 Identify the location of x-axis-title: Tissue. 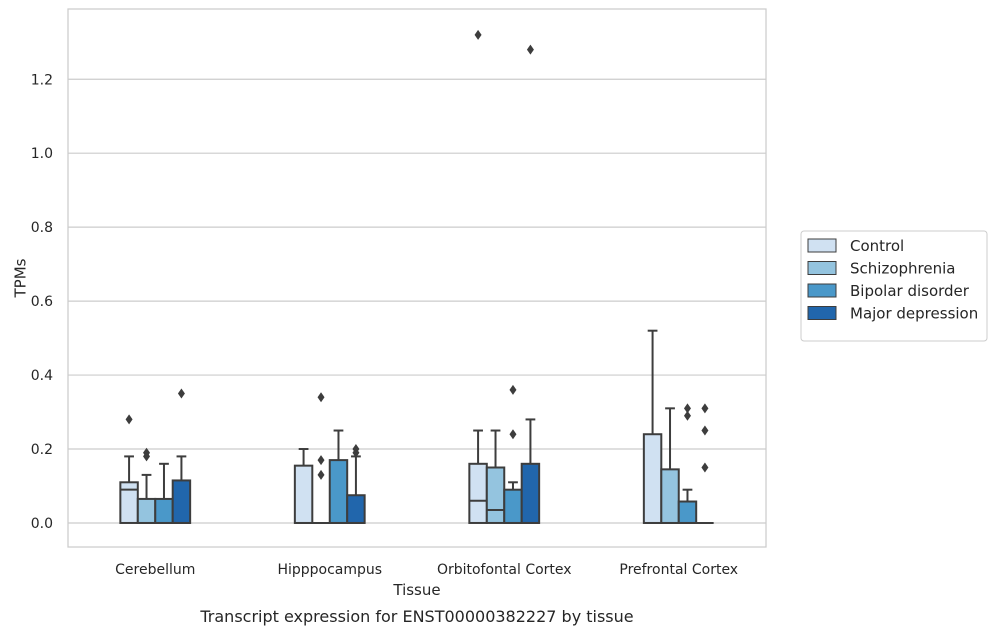
(416, 590).